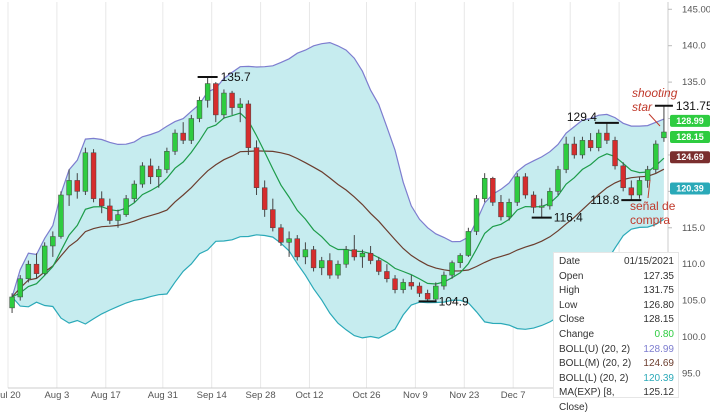 This screenshot has height=416, width=710. I want to click on signal-label: señal de, so click(653, 206).